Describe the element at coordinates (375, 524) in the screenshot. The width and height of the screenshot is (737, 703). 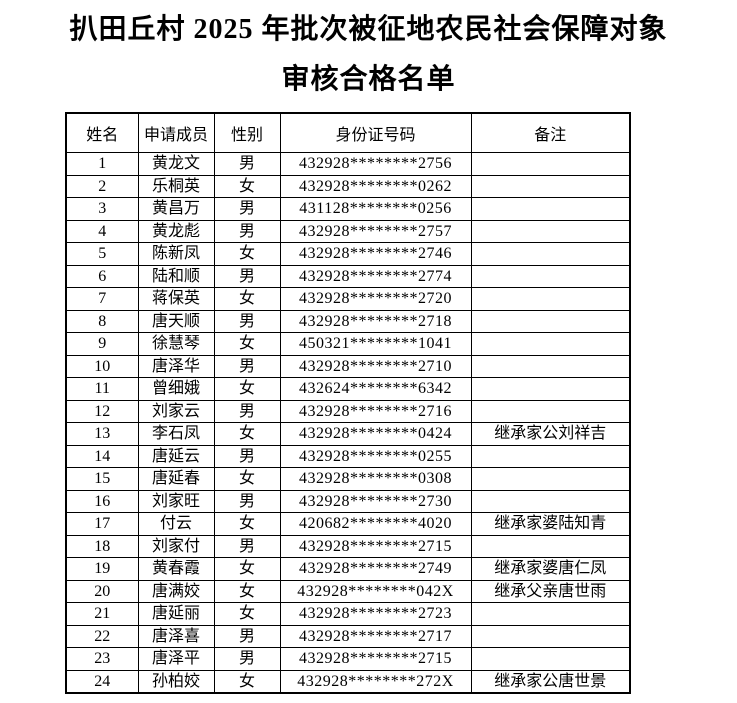
I see `cell-id-number: 420682********4020` at that location.